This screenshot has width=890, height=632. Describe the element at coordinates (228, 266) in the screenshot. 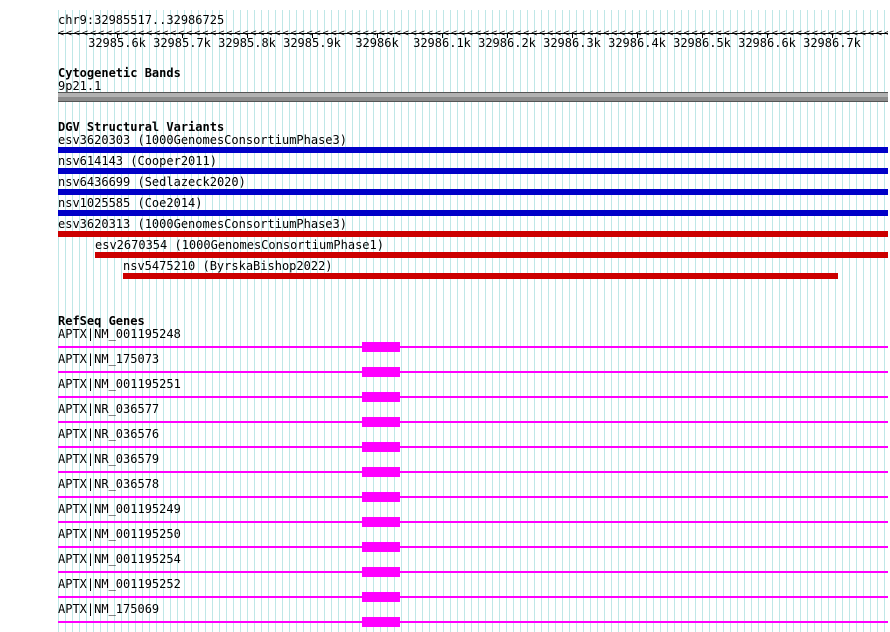

I see `variant-label: nsv5475210 (ByrskaBishop2022)` at that location.